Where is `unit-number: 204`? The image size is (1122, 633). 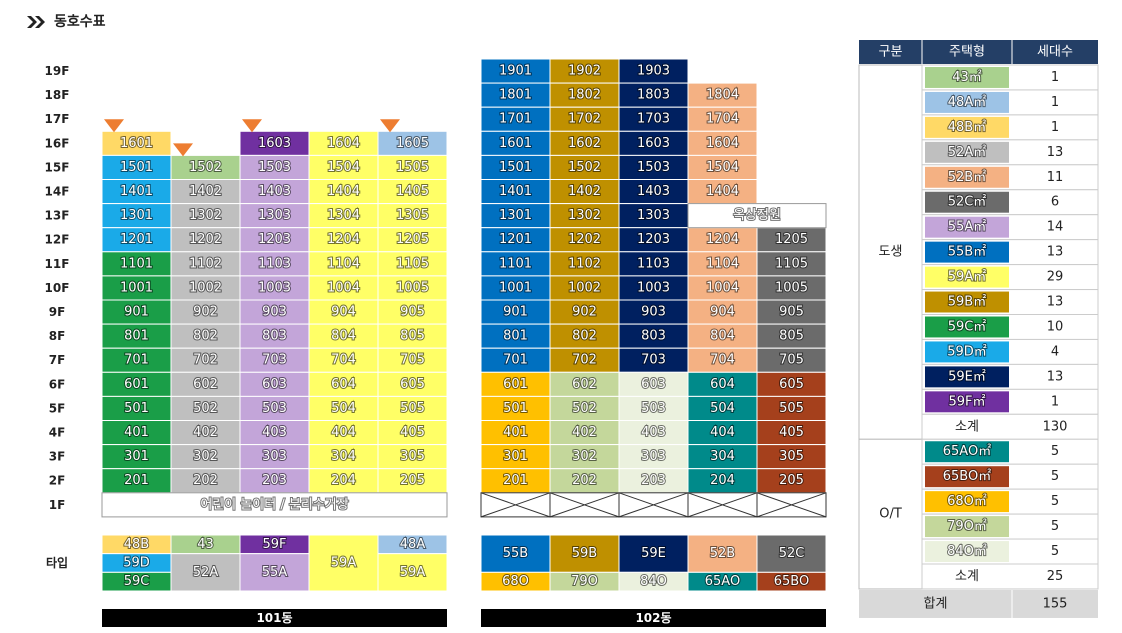
unit-number: 204 is located at coordinates (343, 480).